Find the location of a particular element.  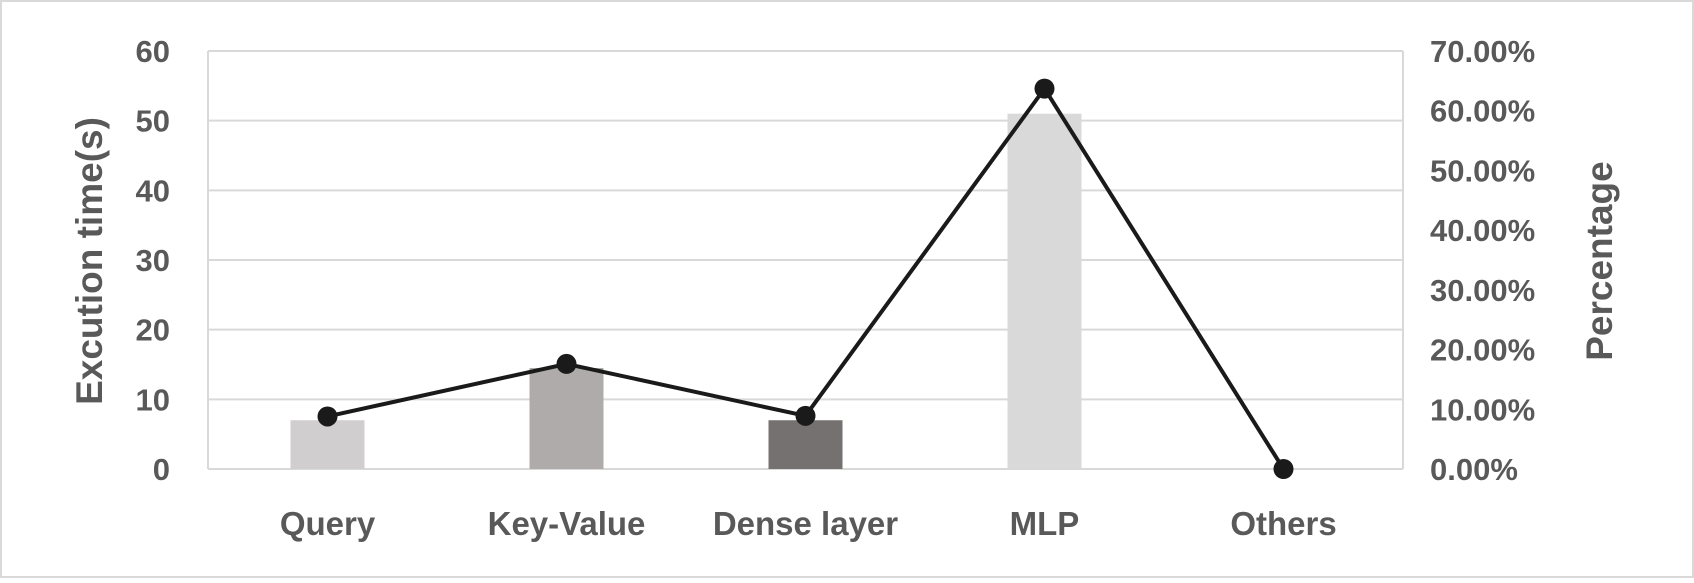

y-tick-label: 50 is located at coordinates (153, 121).